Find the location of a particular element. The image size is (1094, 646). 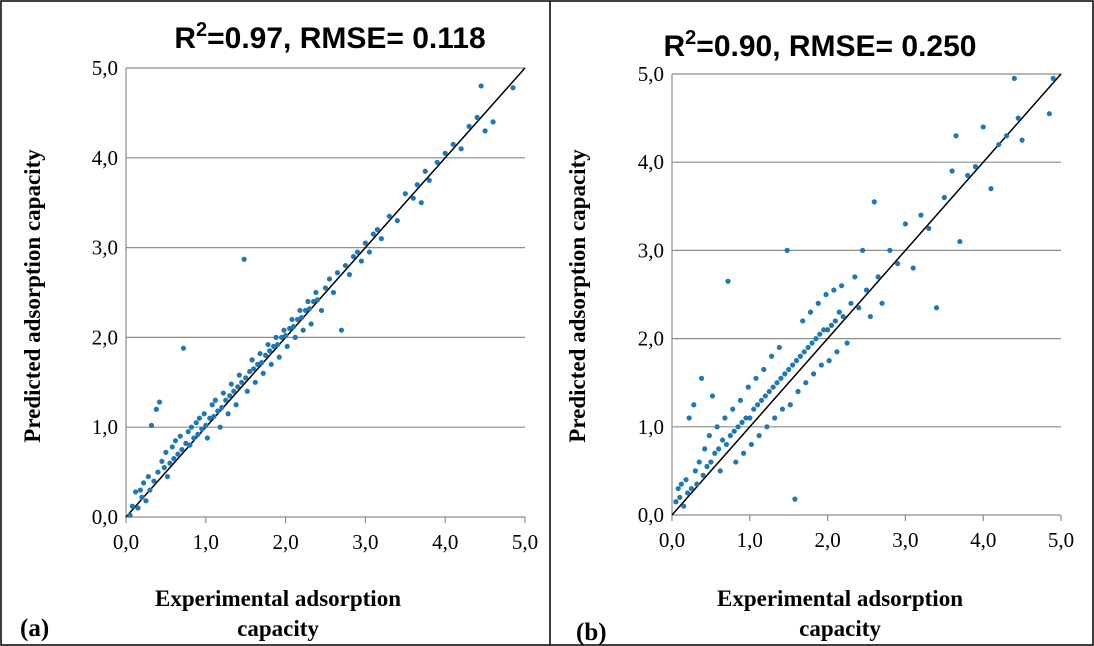

chart-title-a: R2=0.97, RMSE= 0.118 is located at coordinates (329, 37).